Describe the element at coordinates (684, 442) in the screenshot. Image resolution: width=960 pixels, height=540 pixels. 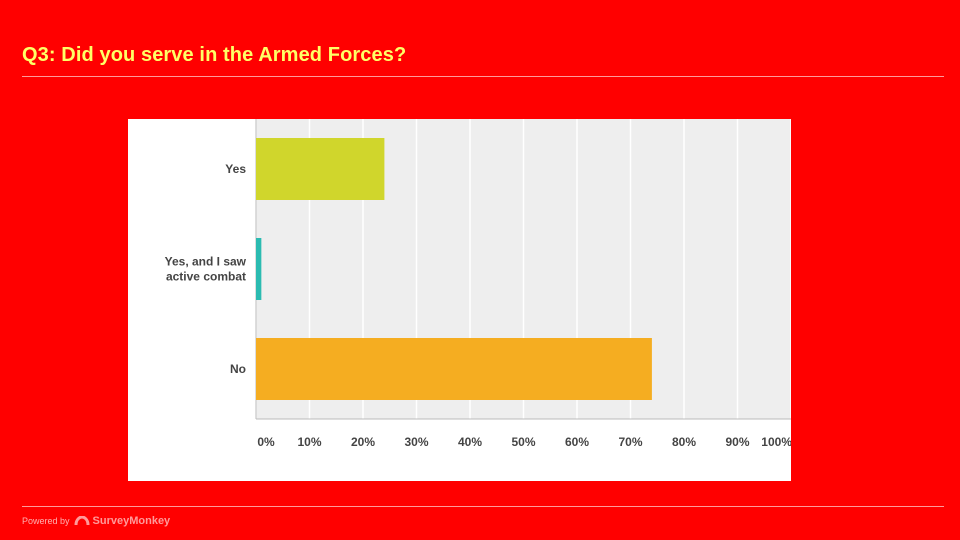
I see `x-tick-label: 80%` at that location.